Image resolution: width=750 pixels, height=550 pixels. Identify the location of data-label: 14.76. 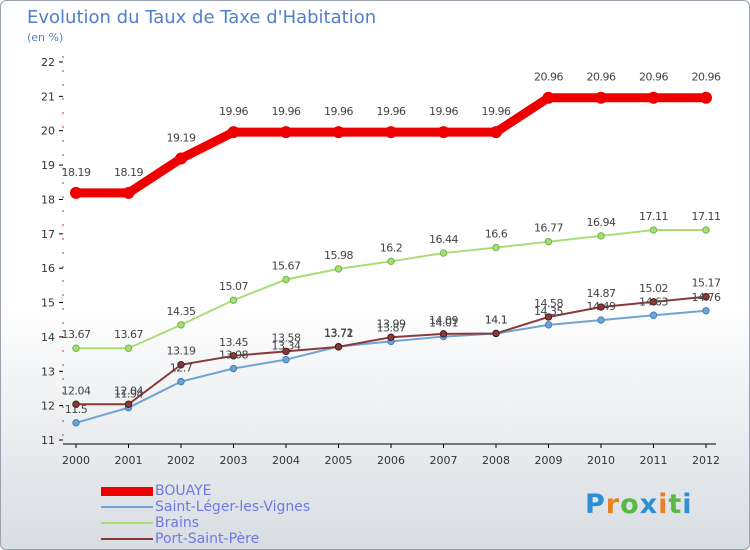
(706, 297).